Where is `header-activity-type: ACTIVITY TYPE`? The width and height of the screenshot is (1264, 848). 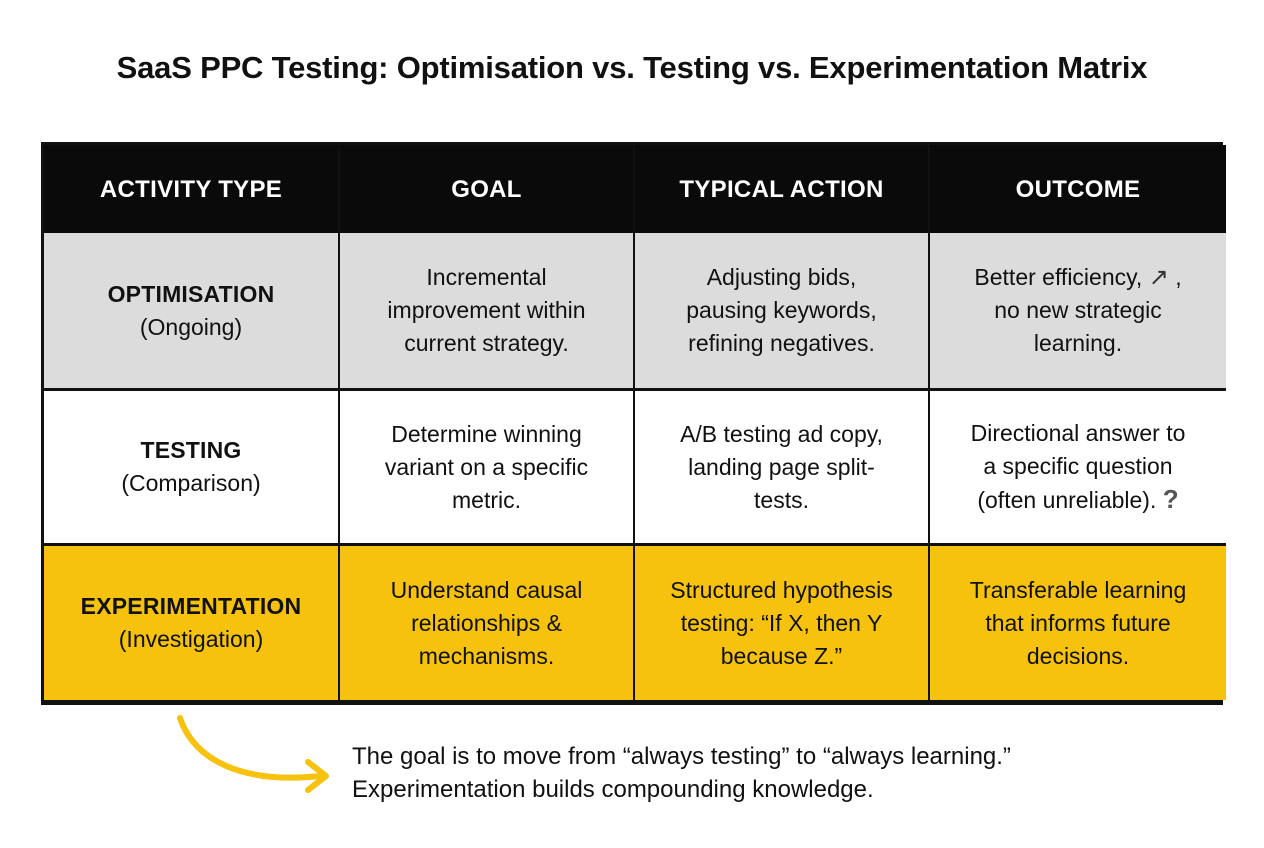 header-activity-type: ACTIVITY TYPE is located at coordinates (191, 189).